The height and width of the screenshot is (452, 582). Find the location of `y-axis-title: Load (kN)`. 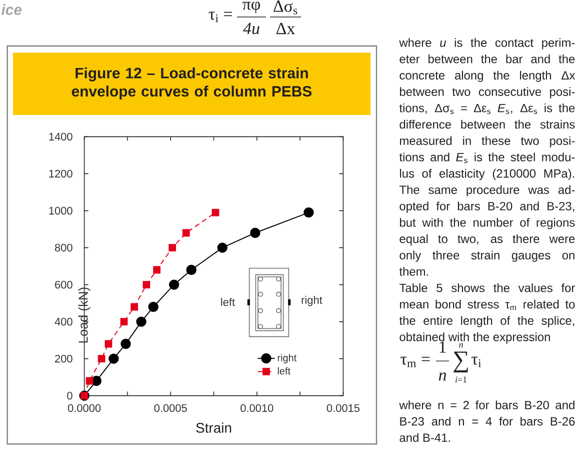

y-axis-title: Load (kN) is located at coordinates (84, 315).